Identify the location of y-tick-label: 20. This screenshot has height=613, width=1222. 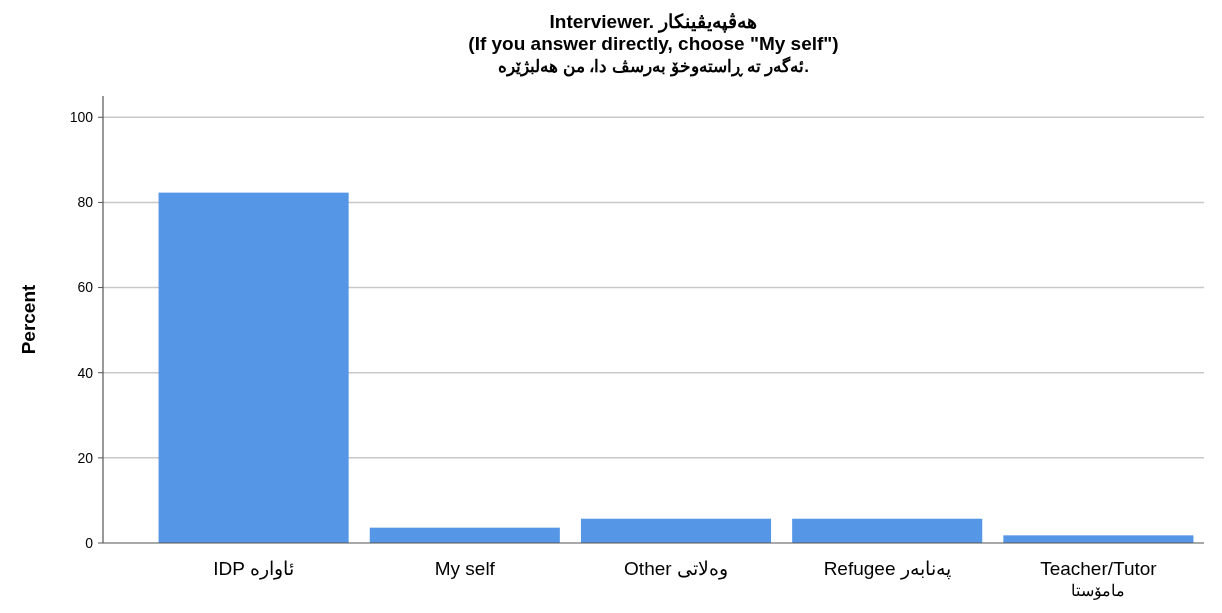
(85, 457).